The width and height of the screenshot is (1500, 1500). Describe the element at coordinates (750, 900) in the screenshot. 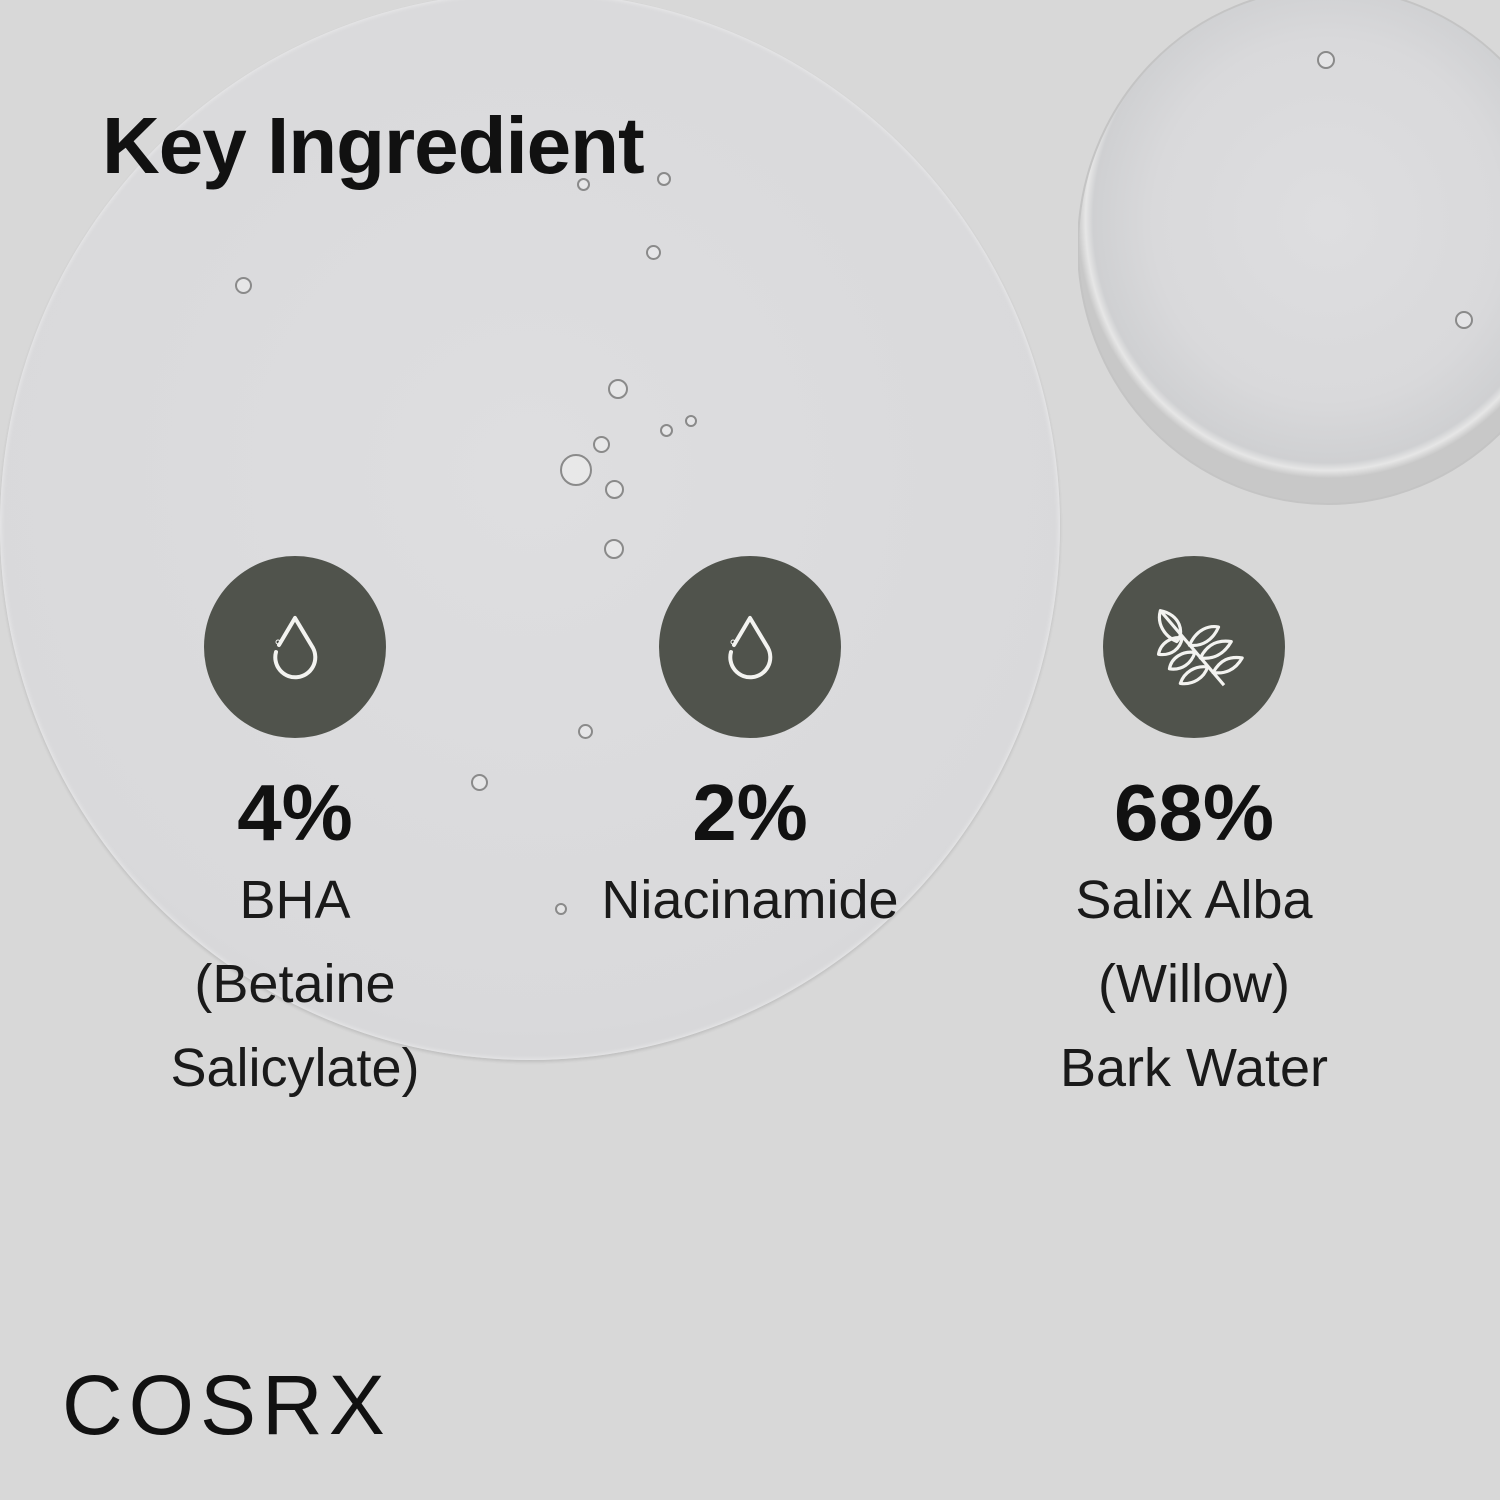

I see `ingredient-name-line: Niacinamide` at that location.